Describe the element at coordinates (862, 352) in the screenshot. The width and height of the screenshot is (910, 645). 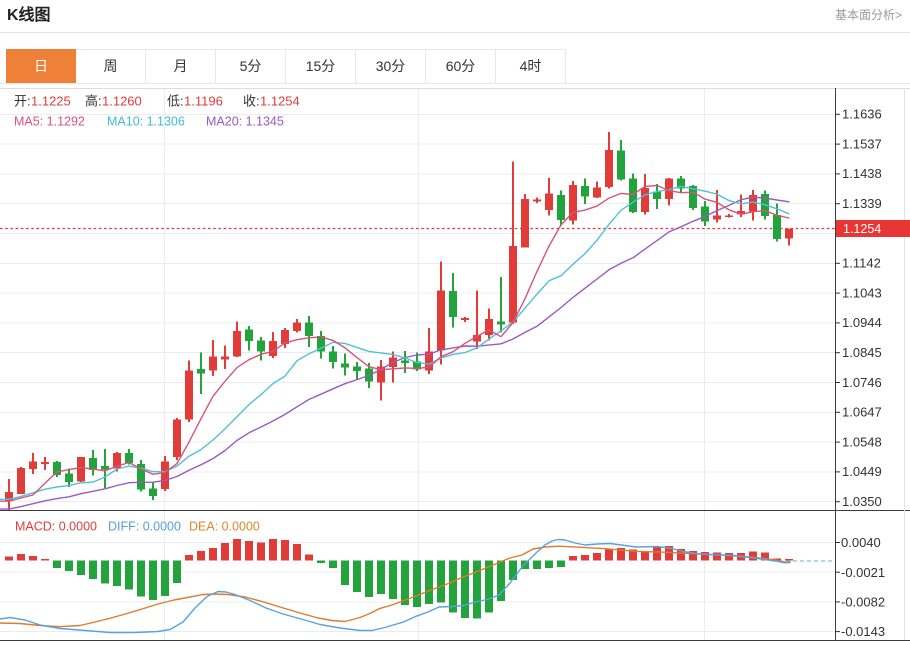
I see `svg-text: 1.0845` at that location.